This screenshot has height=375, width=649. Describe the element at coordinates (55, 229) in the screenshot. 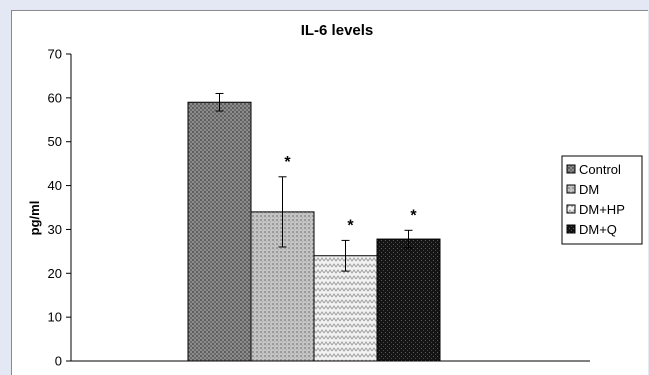

I see `y-tick-label: 30` at that location.